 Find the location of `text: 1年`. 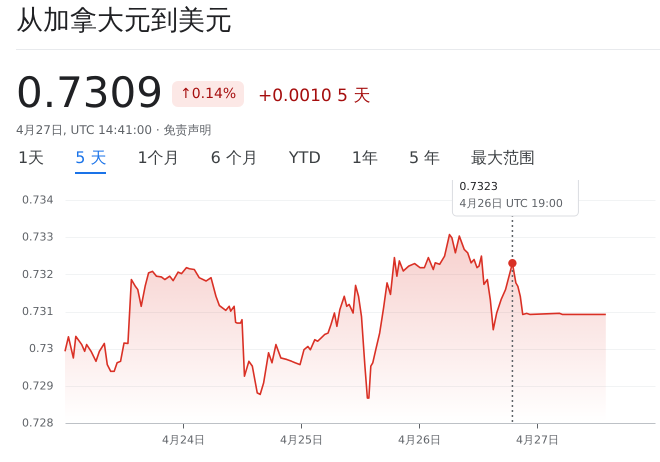

text: 1年 is located at coordinates (365, 158).